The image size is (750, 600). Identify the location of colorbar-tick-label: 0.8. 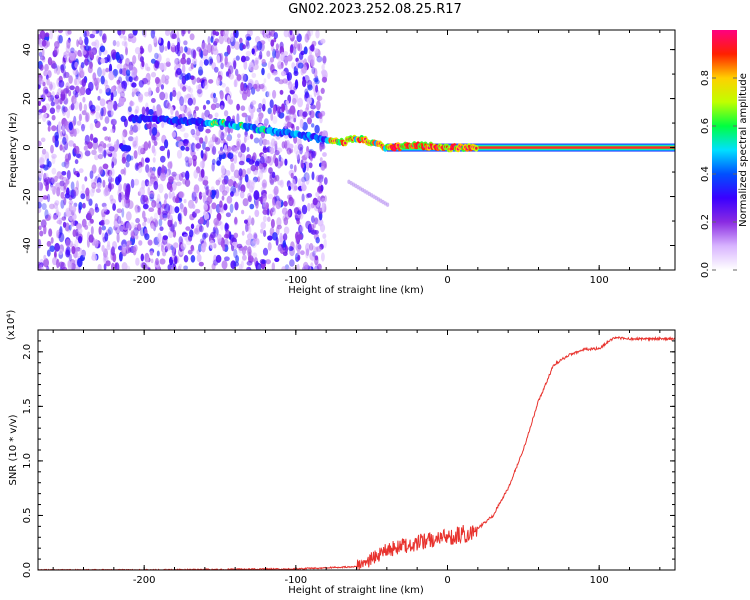
(705, 78).